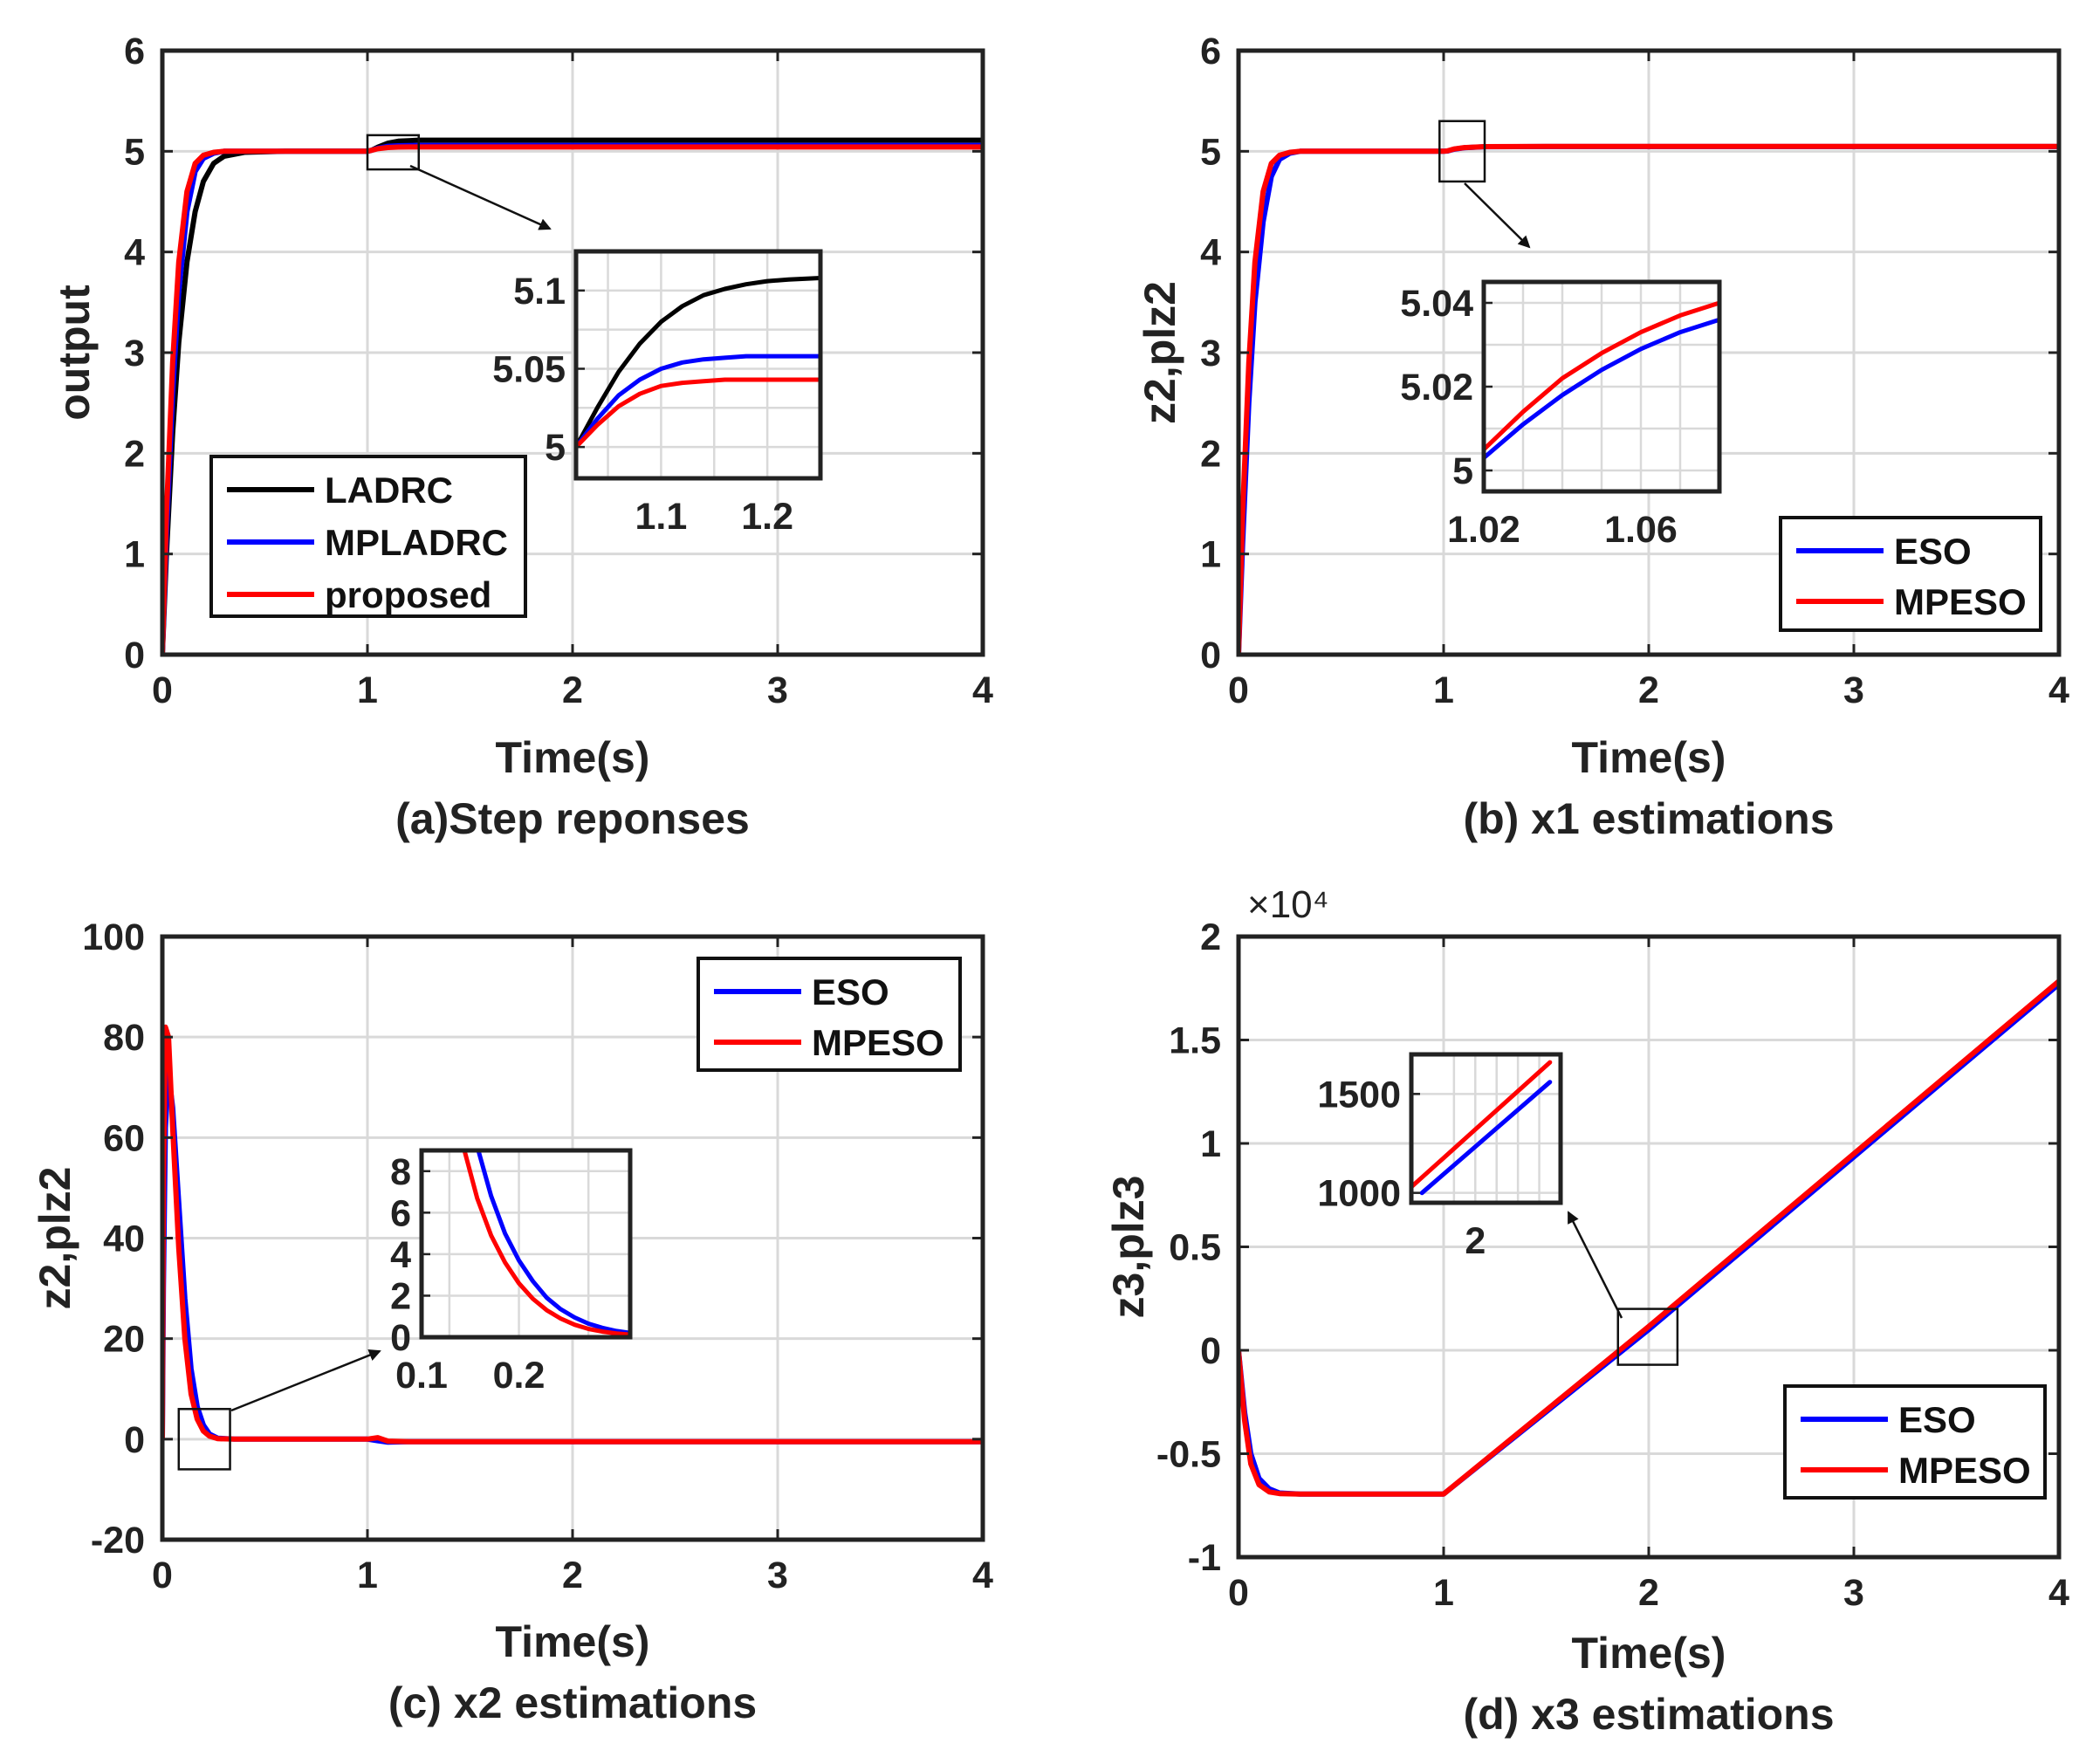 The width and height of the screenshot is (2093, 1764). I want to click on y-exponent-label: ×10⁴, so click(1288, 904).